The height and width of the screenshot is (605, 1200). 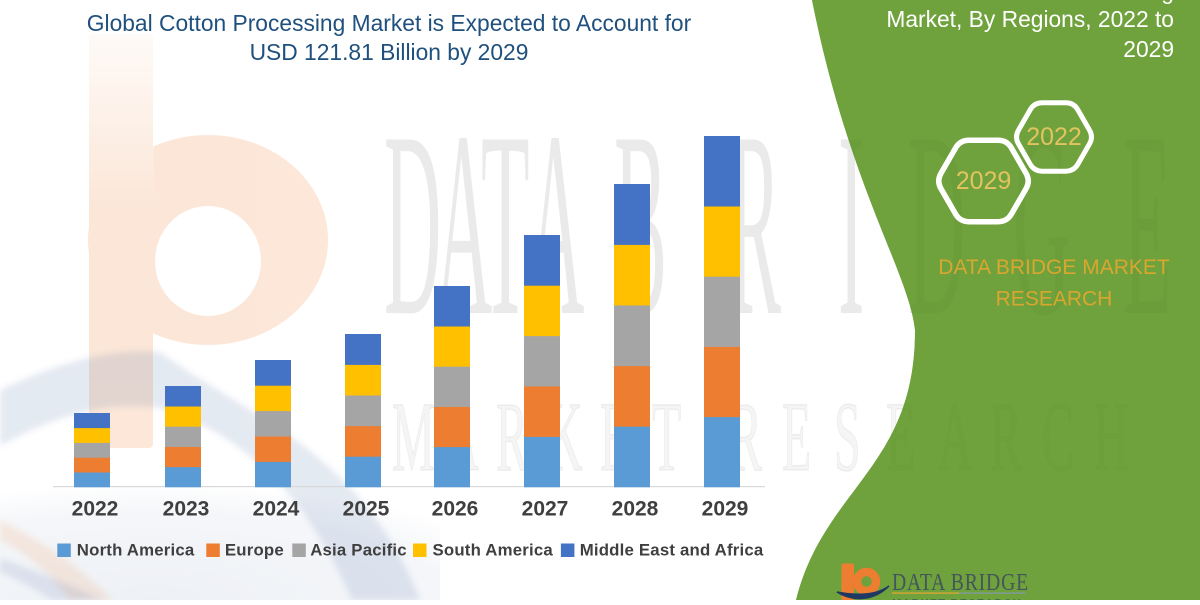 What do you see at coordinates (389, 52) in the screenshot?
I see `svg-text: USD 121.81 Billion by 2029` at bounding box center [389, 52].